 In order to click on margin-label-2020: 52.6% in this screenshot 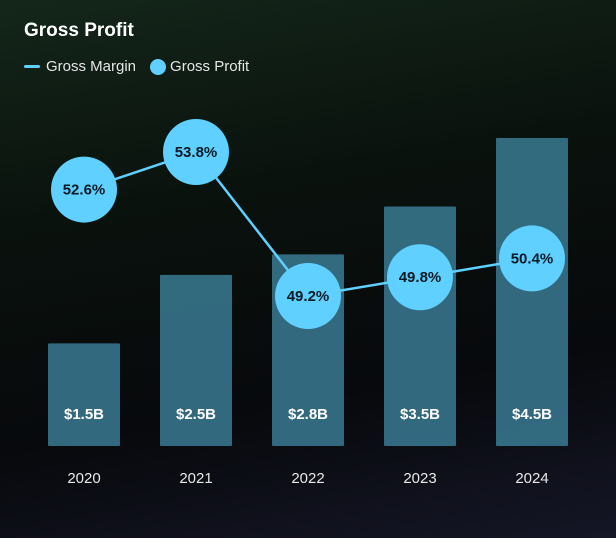, I will do `click(84, 190)`.